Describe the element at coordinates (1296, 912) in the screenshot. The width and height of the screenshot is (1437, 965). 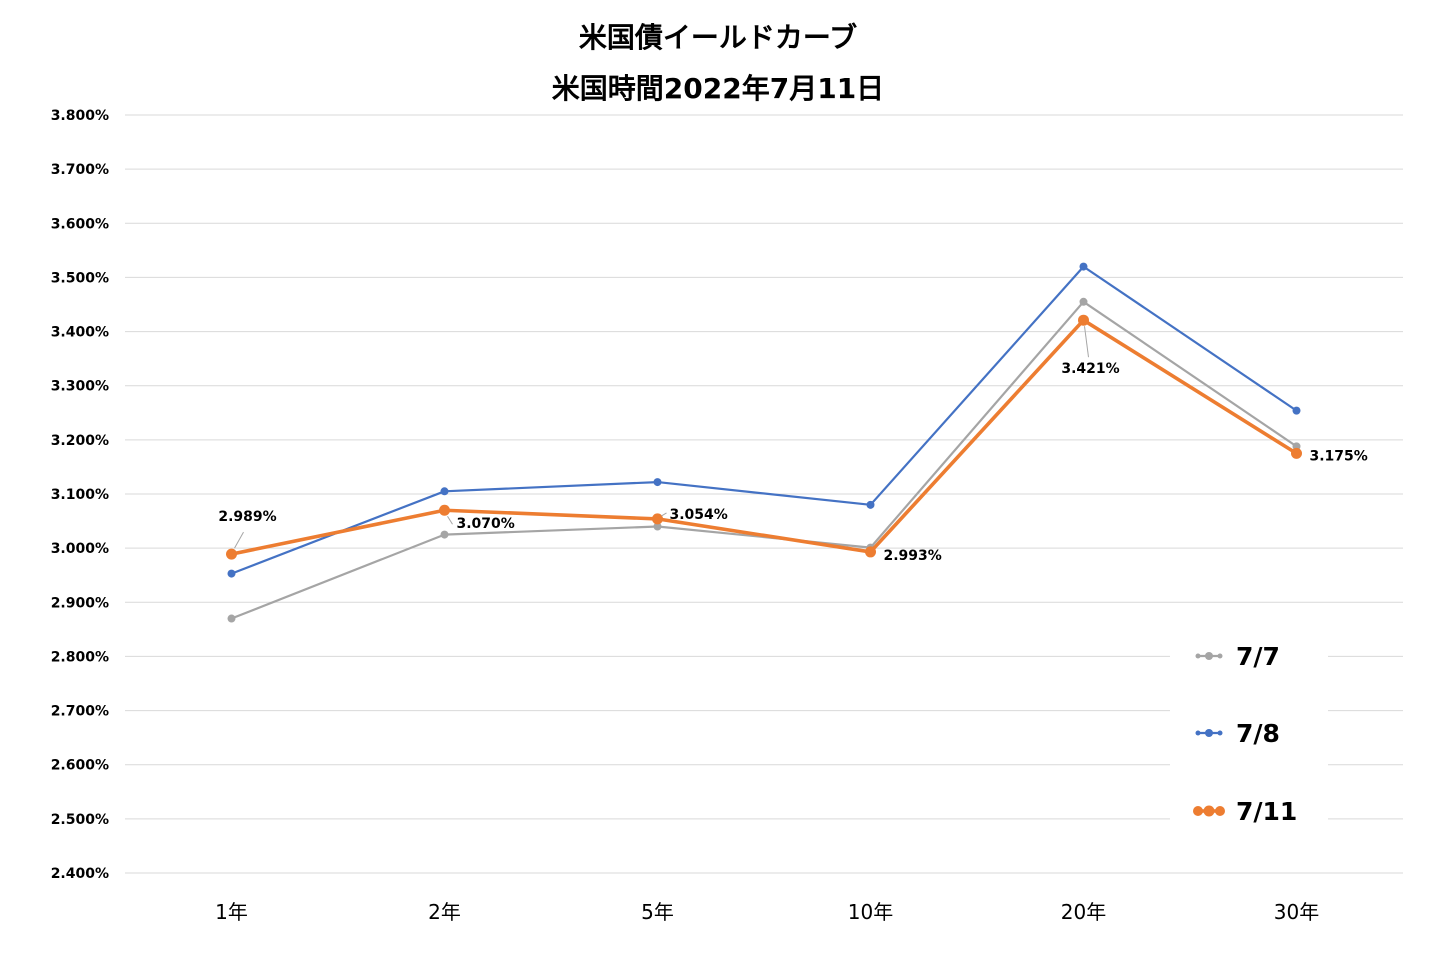
I see `x-tick-label: 30年` at that location.